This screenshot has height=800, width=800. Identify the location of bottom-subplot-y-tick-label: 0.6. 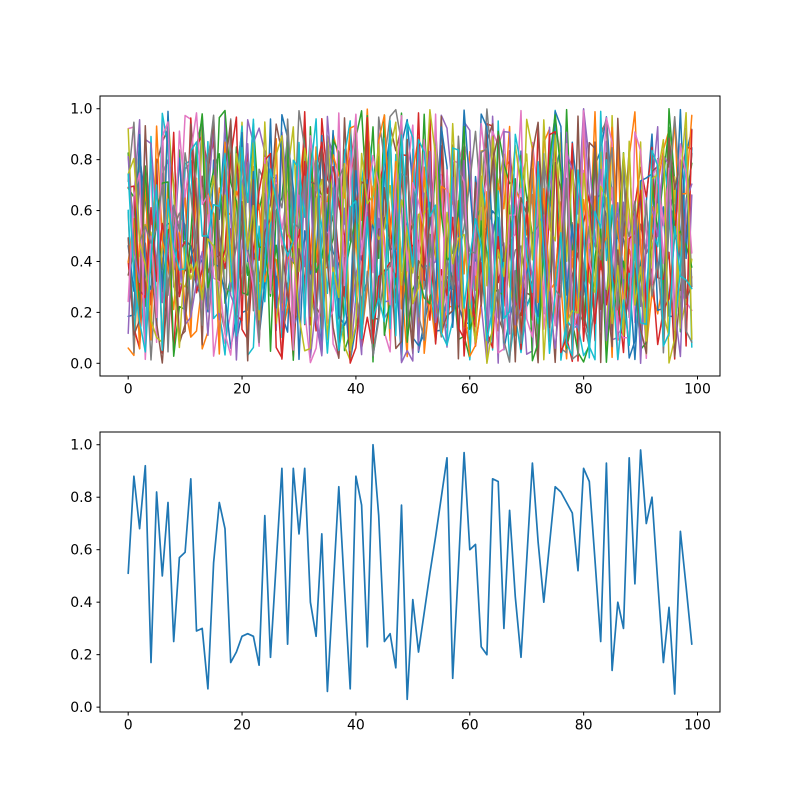
(81, 551).